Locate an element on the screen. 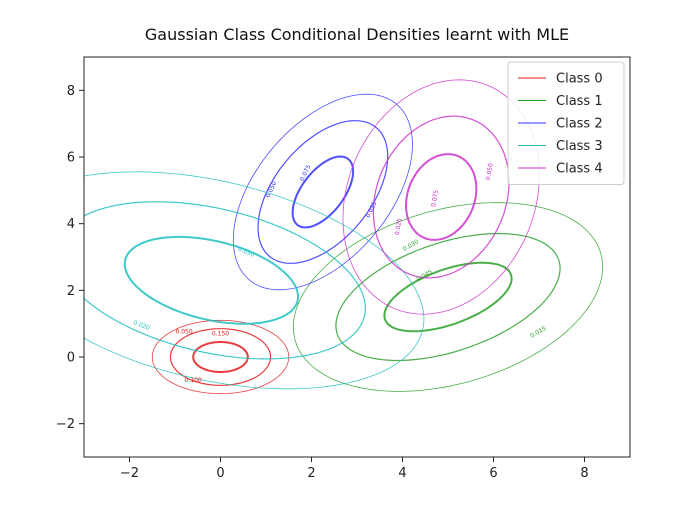 The width and height of the screenshot is (676, 510). contour-label-series-2-level-0: 0.025 is located at coordinates (372, 209).